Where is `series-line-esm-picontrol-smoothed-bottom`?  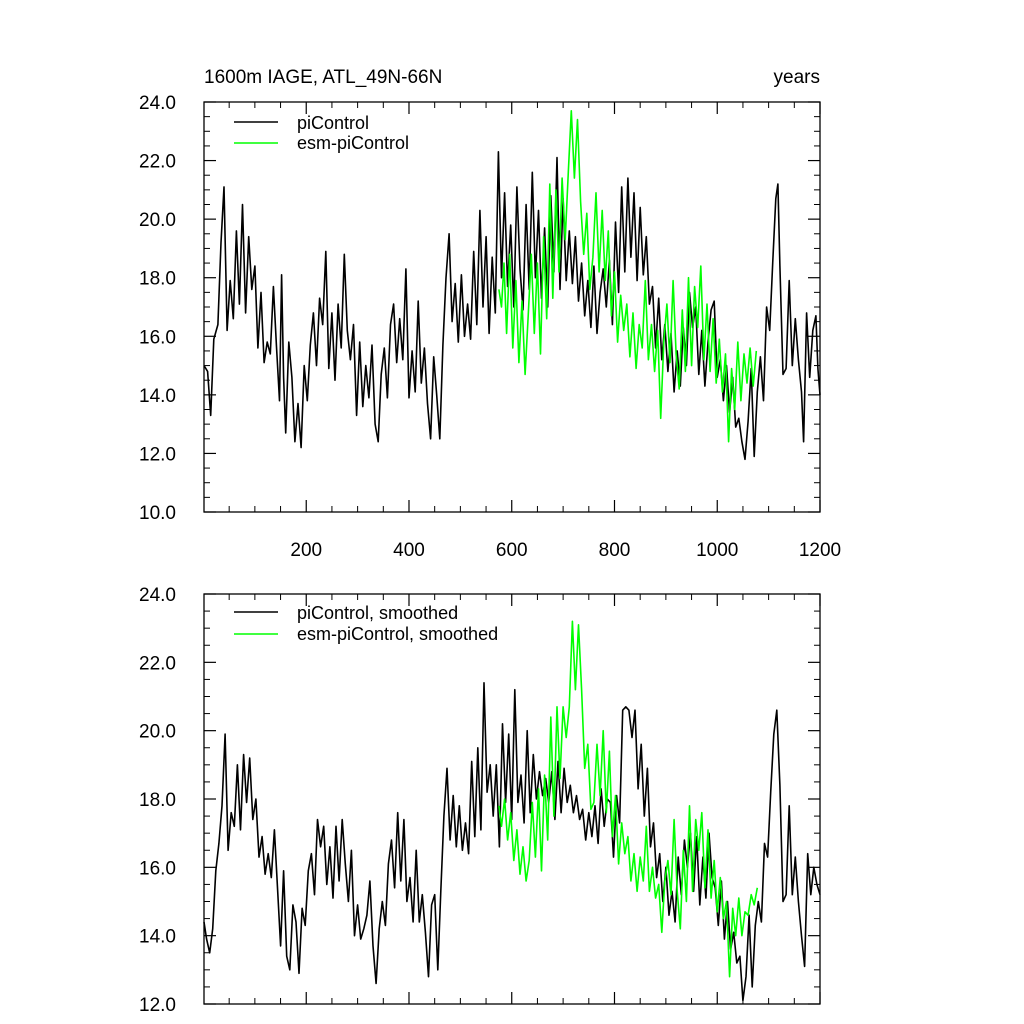 series-line-esm-picontrol-smoothed-bottom is located at coordinates (628, 799).